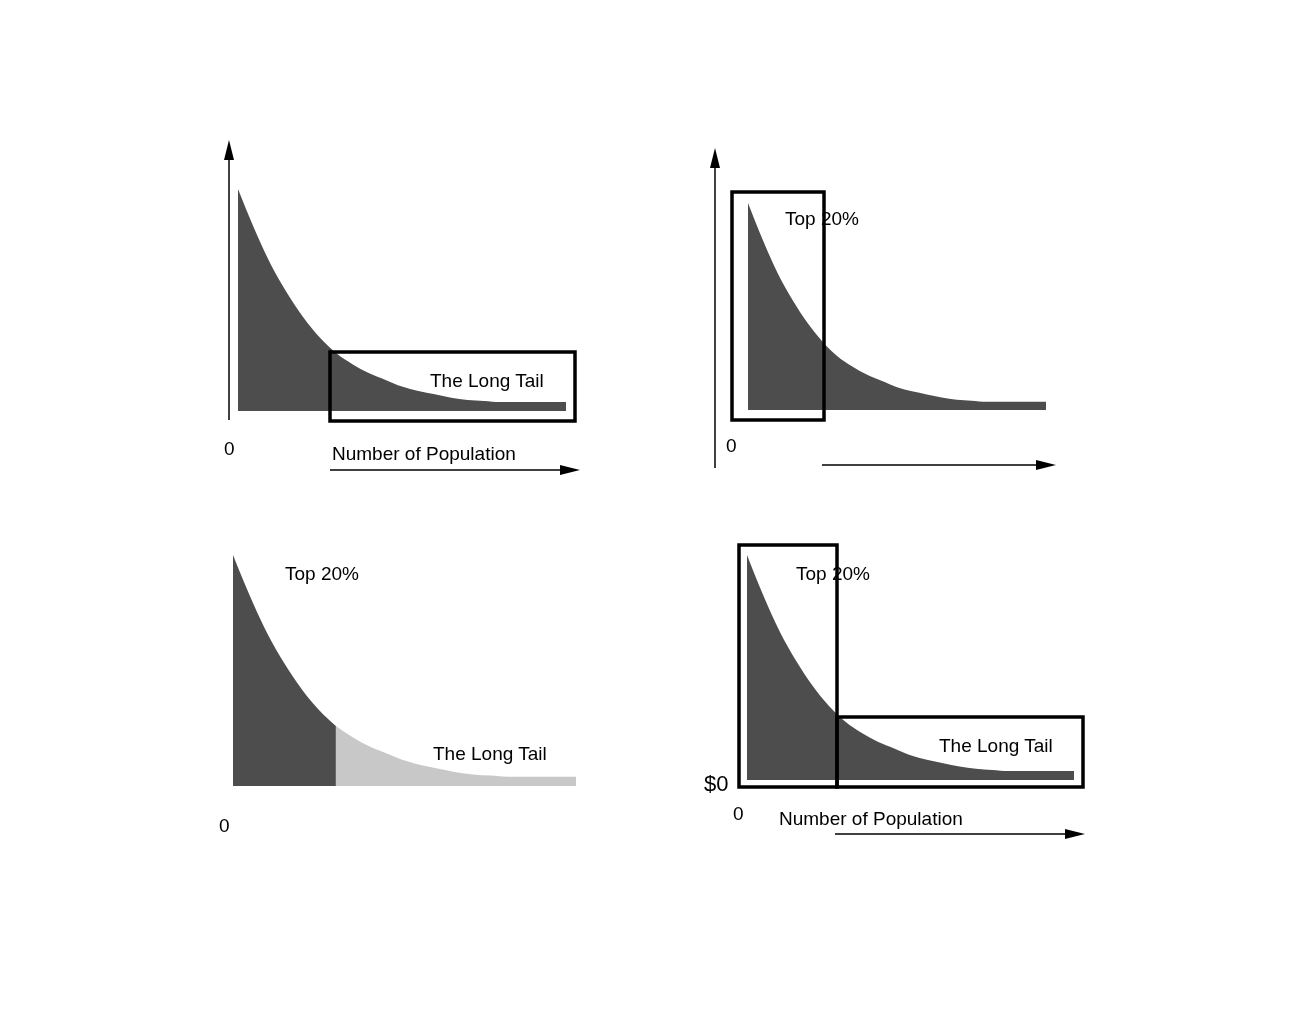 This screenshot has width=1300, height=1035. I want to click on annotation: Top 20%, so click(322, 573).